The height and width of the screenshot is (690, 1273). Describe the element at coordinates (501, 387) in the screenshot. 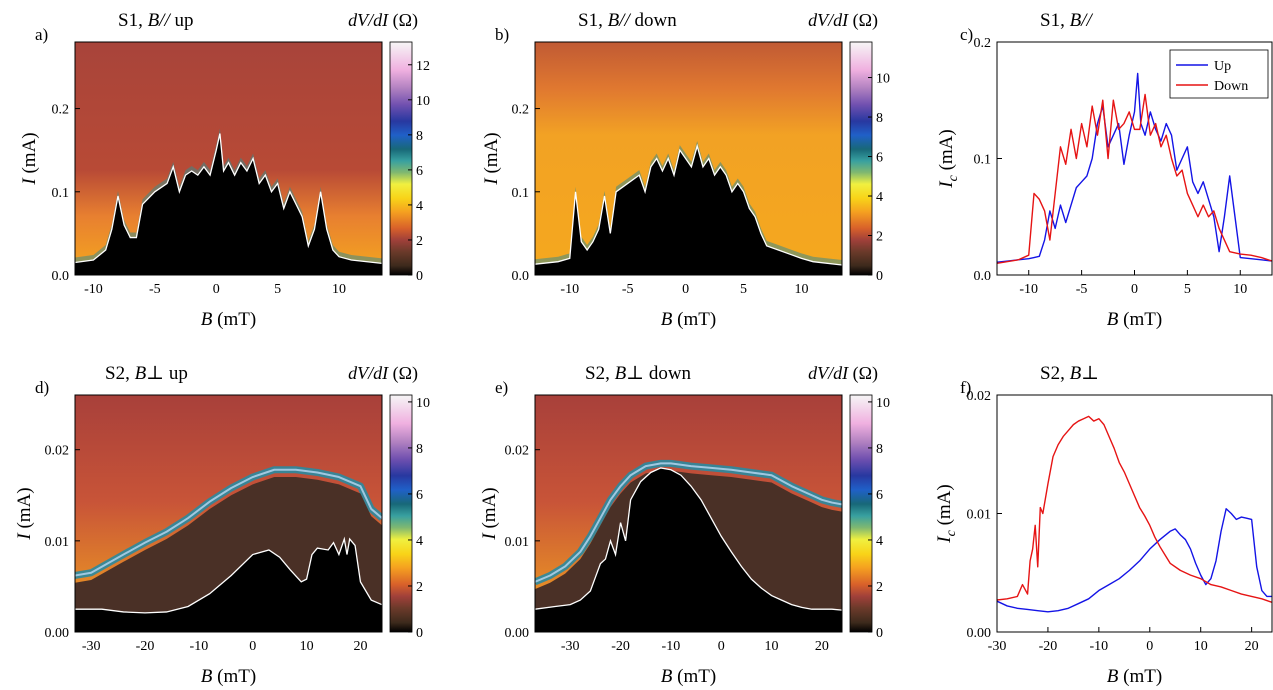

I see `panel-label: e)` at that location.